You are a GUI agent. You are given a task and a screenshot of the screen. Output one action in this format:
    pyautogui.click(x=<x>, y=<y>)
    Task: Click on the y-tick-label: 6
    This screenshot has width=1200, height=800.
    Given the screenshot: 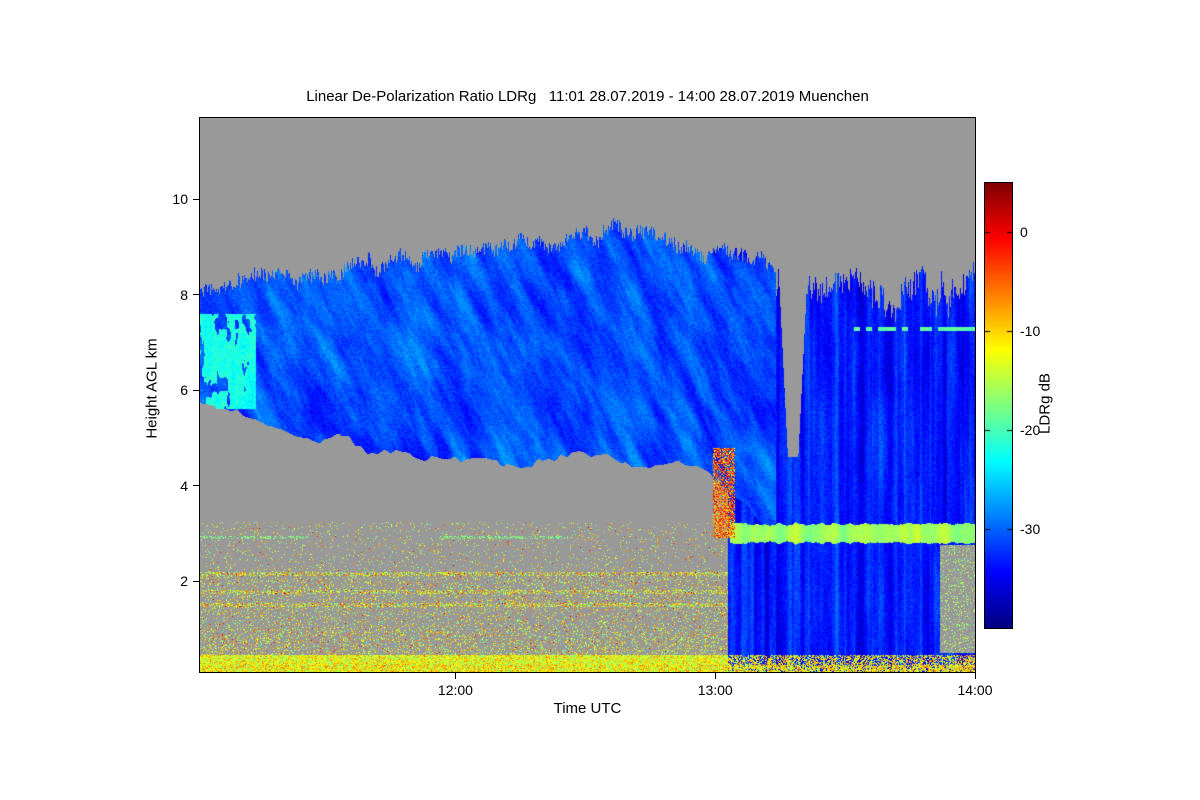 What is the action you would take?
    pyautogui.click(x=184, y=390)
    